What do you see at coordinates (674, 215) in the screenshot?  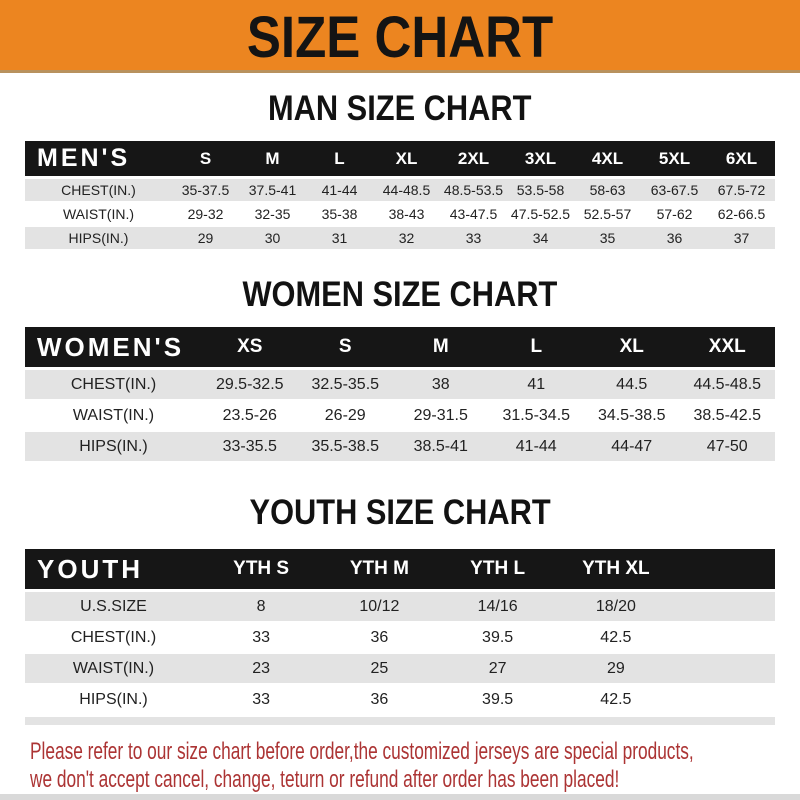 I see `cell-value: 57-62` at bounding box center [674, 215].